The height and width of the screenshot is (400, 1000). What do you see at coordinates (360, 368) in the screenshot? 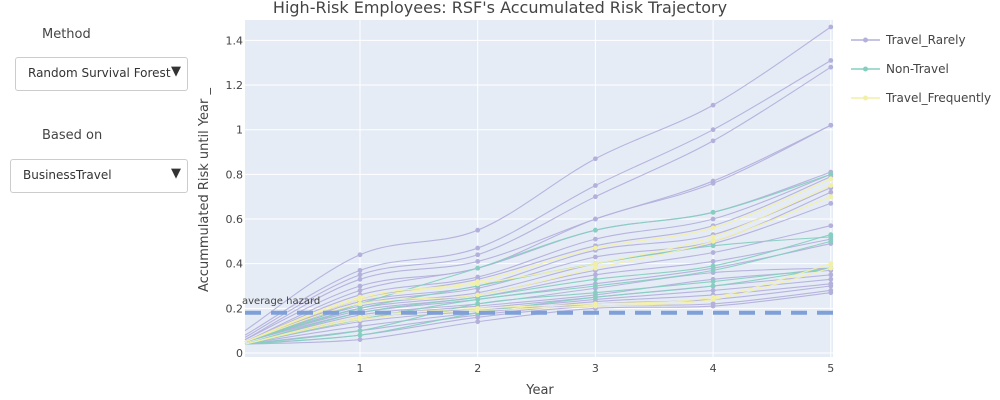
I see `x-tick-label: 1` at bounding box center [360, 368].